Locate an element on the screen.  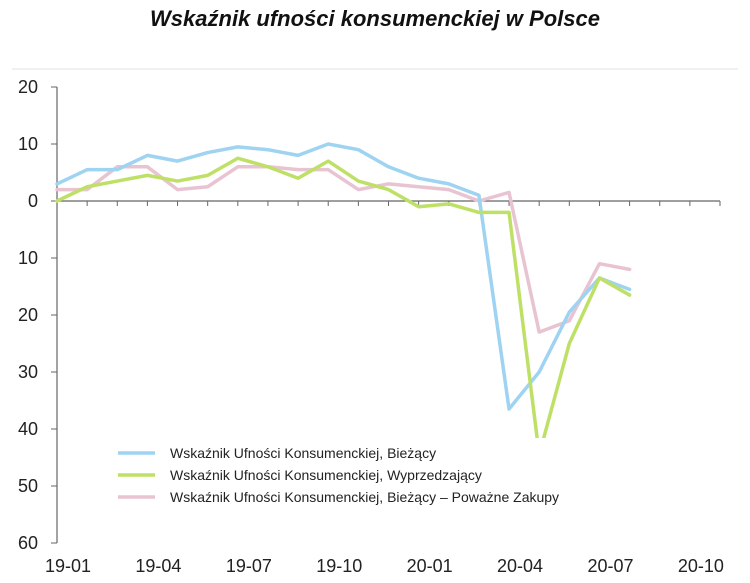
legend-entry: Wskaźnik Ufności Konsumenckiej, Bieżący is located at coordinates (303, 453).